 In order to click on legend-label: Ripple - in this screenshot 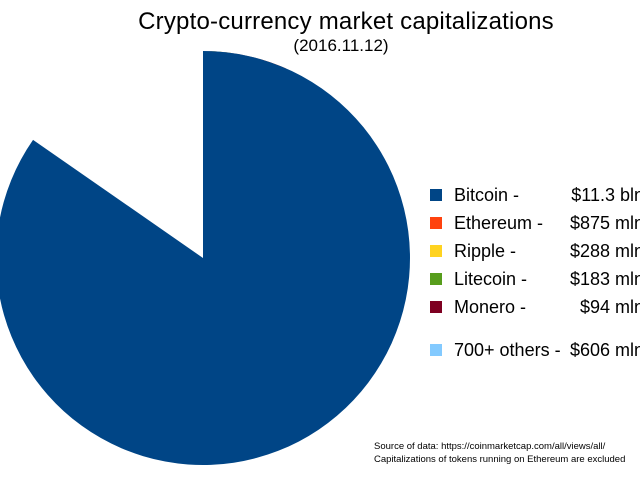, I will do `click(485, 250)`.